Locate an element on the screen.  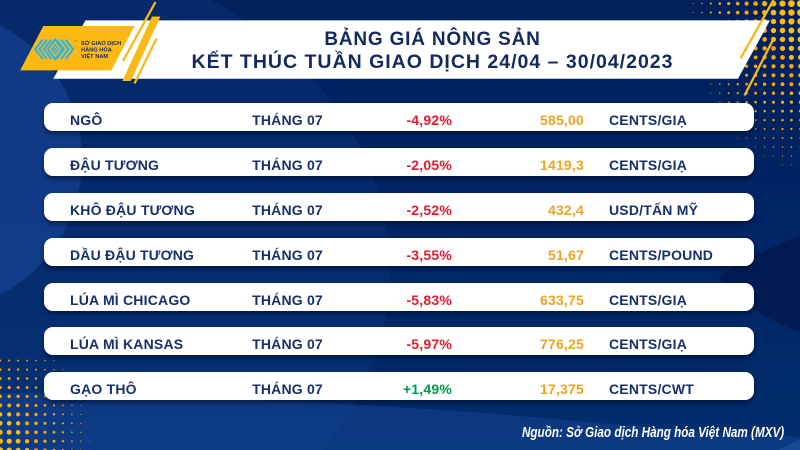
svg-text: SỞ GIAO DỊCH is located at coordinates (101, 43).